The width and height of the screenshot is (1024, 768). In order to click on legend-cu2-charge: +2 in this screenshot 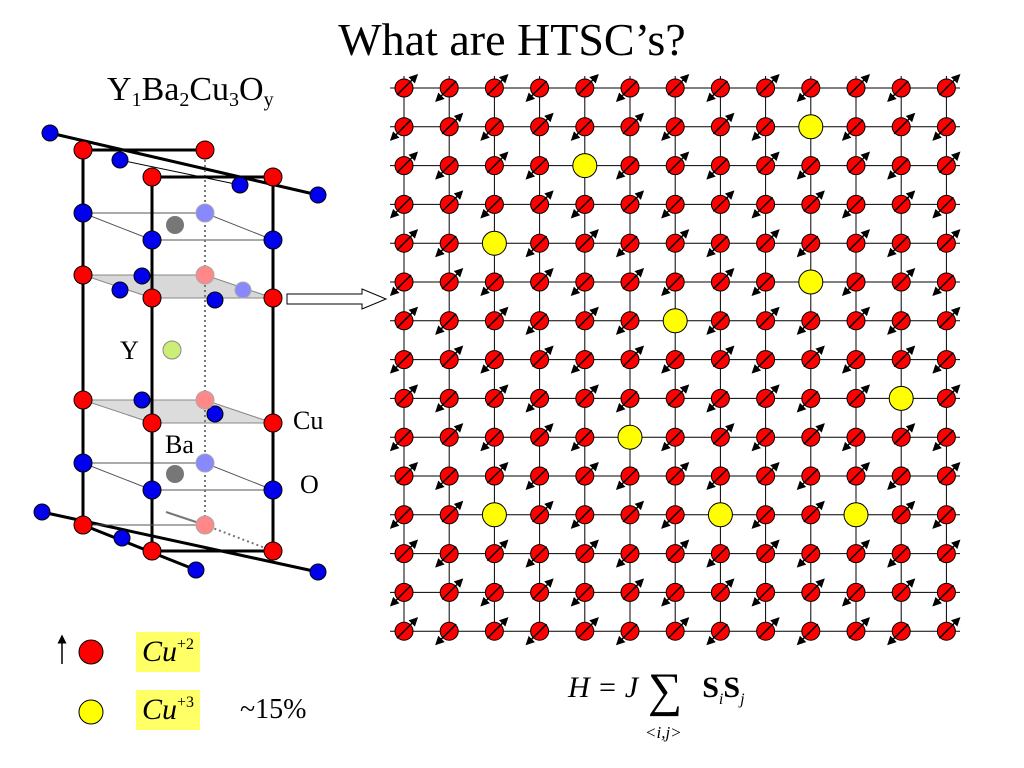, I will do `click(186, 644)`.